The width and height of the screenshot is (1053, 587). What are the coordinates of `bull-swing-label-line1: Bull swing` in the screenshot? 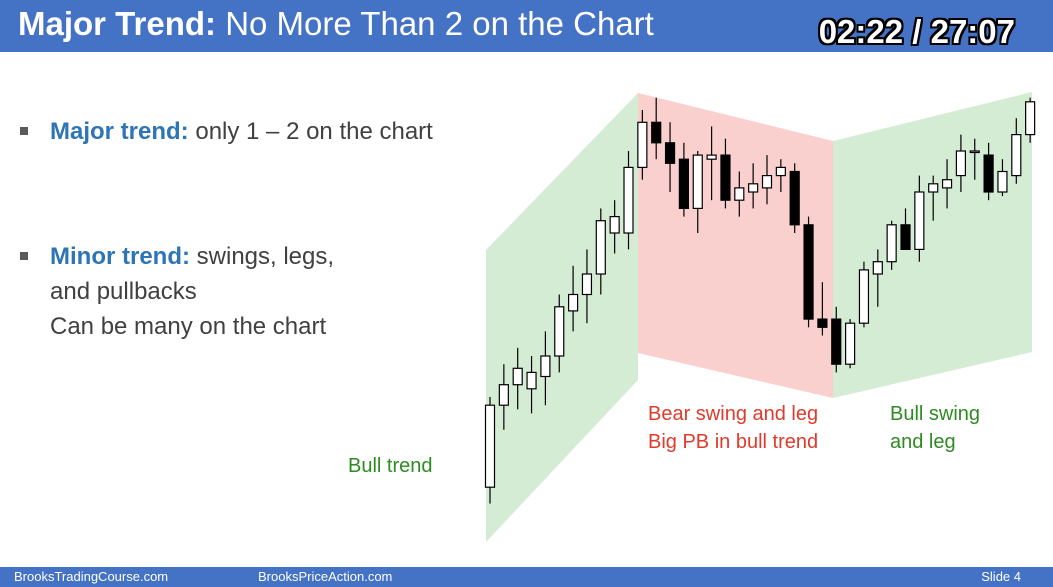 It's located at (935, 414).